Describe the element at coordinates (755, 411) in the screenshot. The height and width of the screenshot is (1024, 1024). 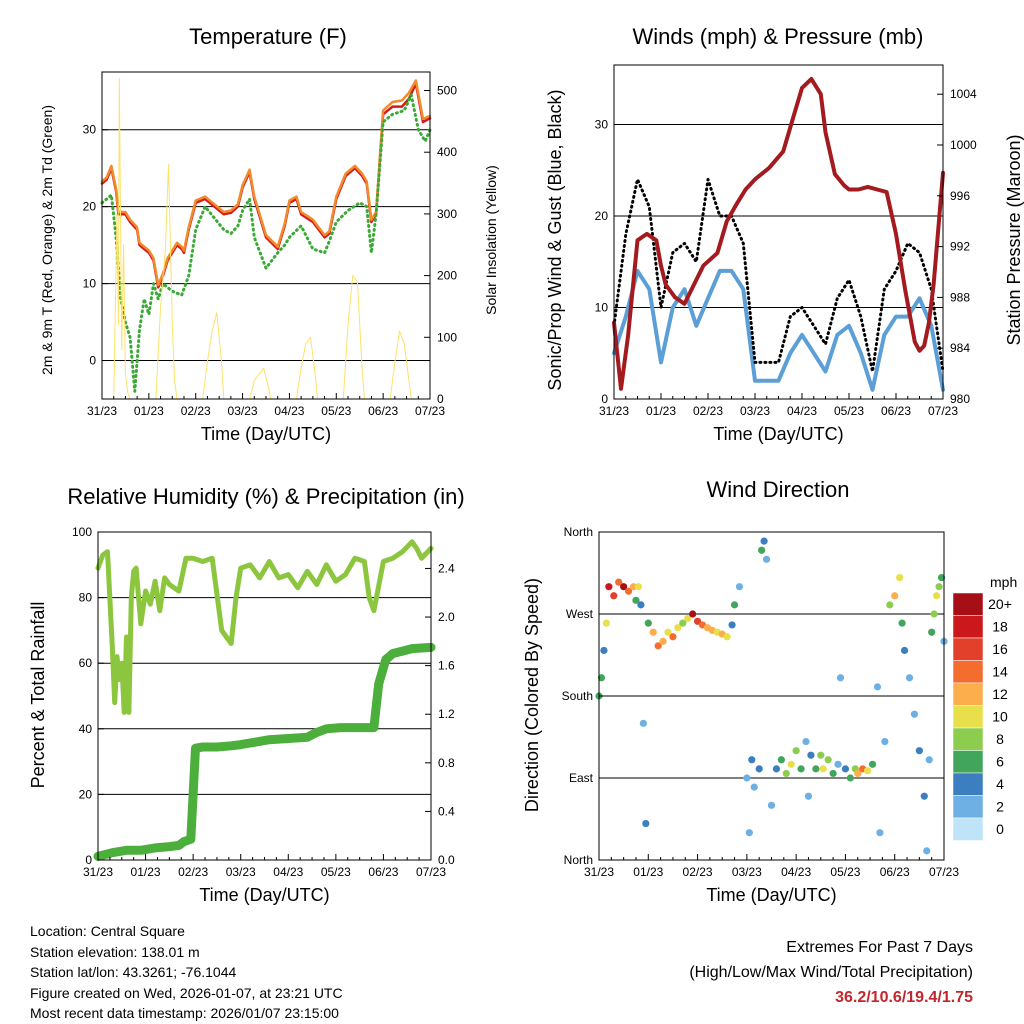
I see `winds-xtick-label: 03/23` at that location.